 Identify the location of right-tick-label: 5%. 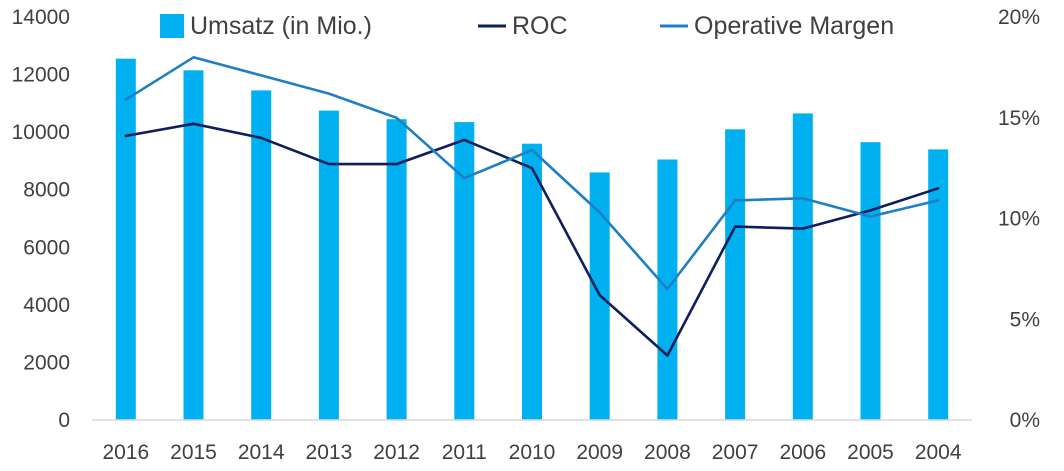
(1025, 319).